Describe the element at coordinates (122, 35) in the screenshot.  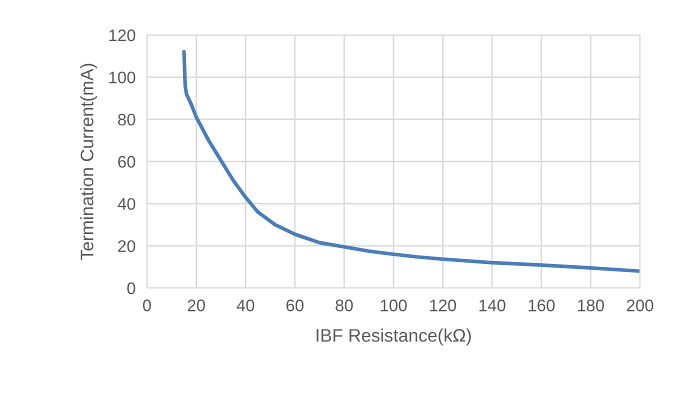
I see `y-tick-label: 120` at that location.